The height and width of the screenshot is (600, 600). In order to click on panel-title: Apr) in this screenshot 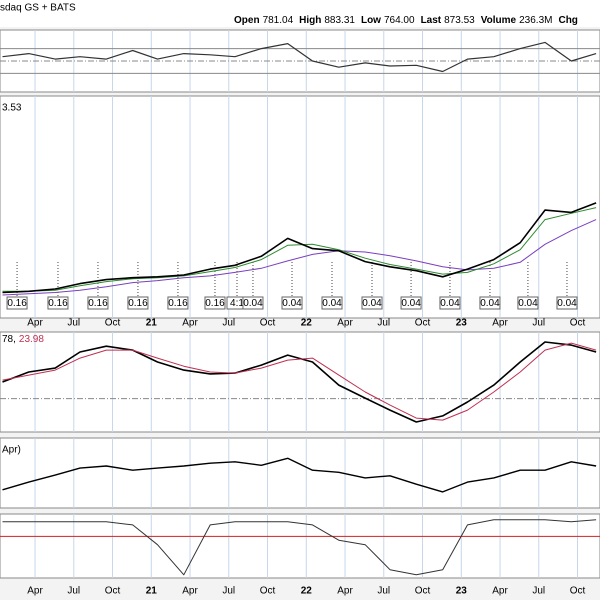, I will do `click(11, 450)`.